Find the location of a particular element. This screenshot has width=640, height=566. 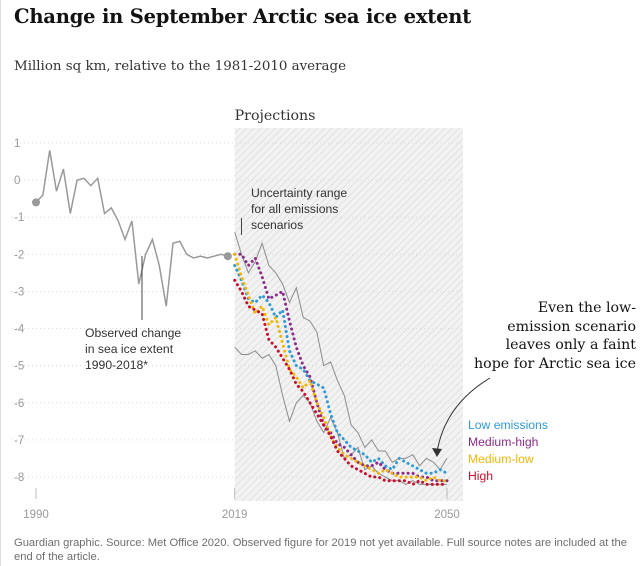

y-tick-label: -5 is located at coordinates (19, 367).